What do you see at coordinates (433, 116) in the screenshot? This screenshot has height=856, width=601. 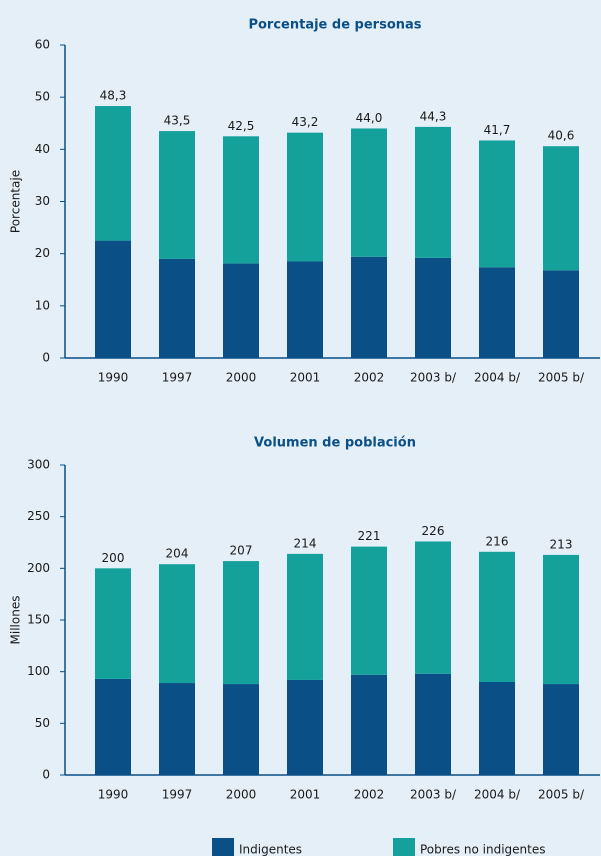 I see `total-label: 44,3` at bounding box center [433, 116].